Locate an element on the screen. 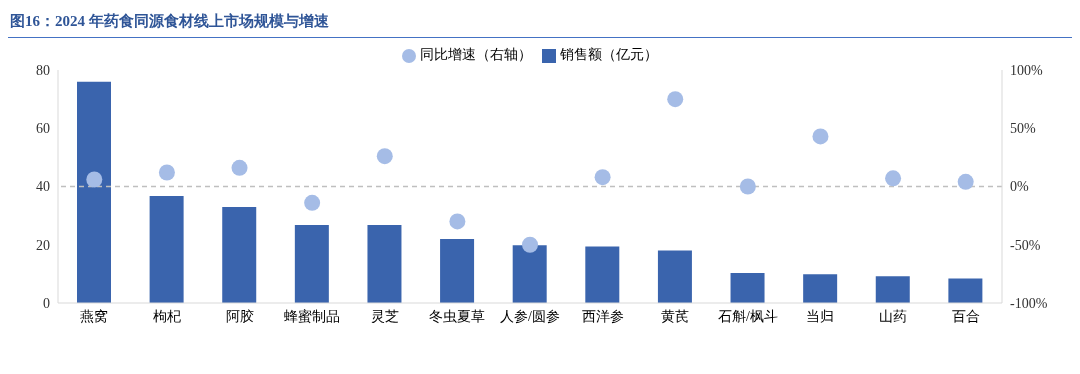  chart-title: 图16：2024 年药食同源食材线上市场规模与增速 is located at coordinates (540, 23).